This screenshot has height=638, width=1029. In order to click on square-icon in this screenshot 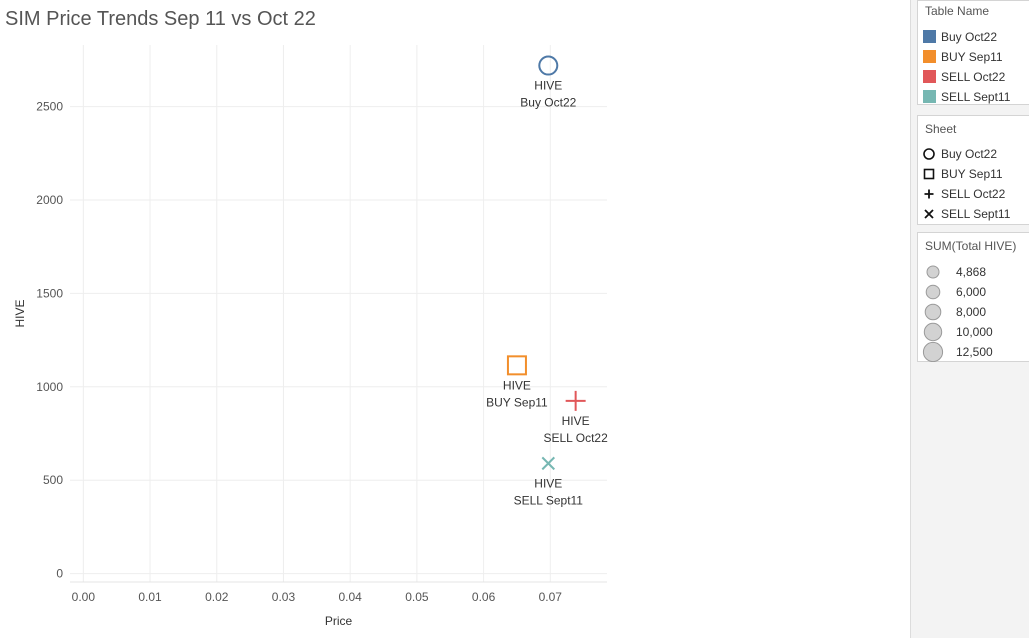, I will do `click(929, 174)`.